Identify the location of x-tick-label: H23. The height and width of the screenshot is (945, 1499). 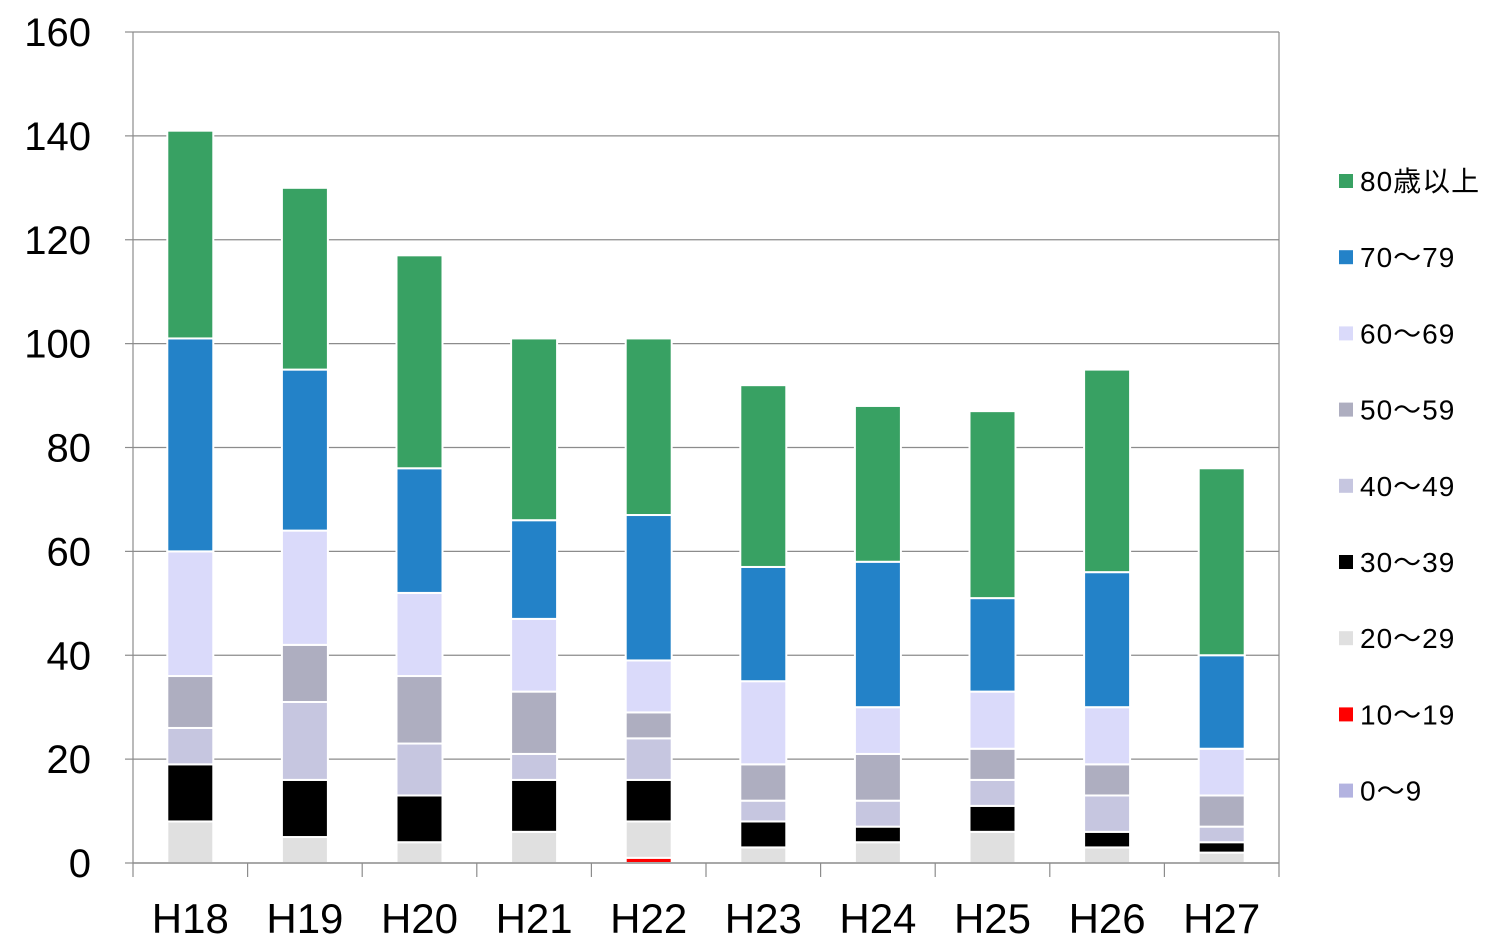
(763, 917).